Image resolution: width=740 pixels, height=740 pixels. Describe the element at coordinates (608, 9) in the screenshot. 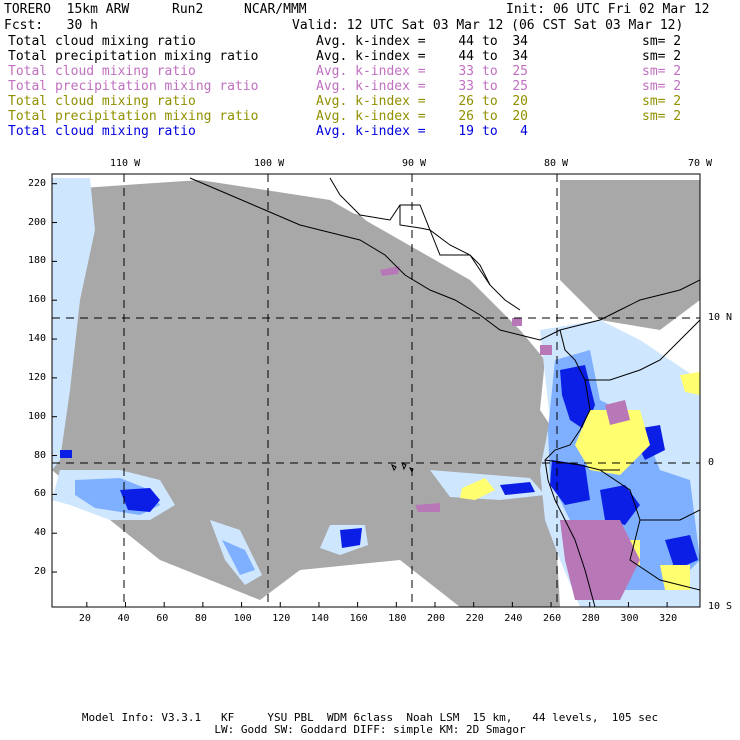

I see `init-time: Init: 06 UTC Fri 02 Mar 12` at that location.